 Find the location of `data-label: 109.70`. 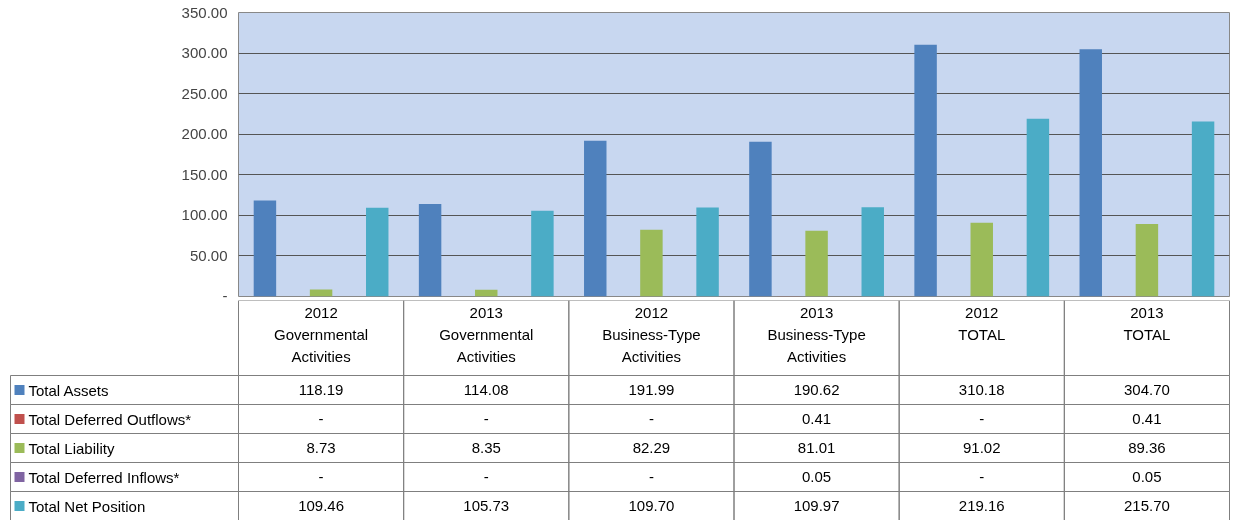

data-label: 109.70 is located at coordinates (651, 505).